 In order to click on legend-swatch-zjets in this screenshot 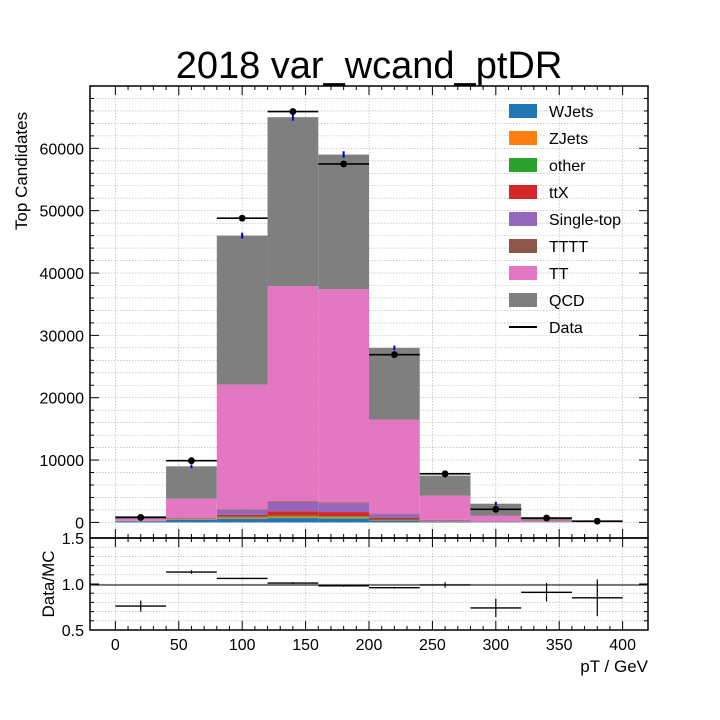, I will do `click(523, 138)`.